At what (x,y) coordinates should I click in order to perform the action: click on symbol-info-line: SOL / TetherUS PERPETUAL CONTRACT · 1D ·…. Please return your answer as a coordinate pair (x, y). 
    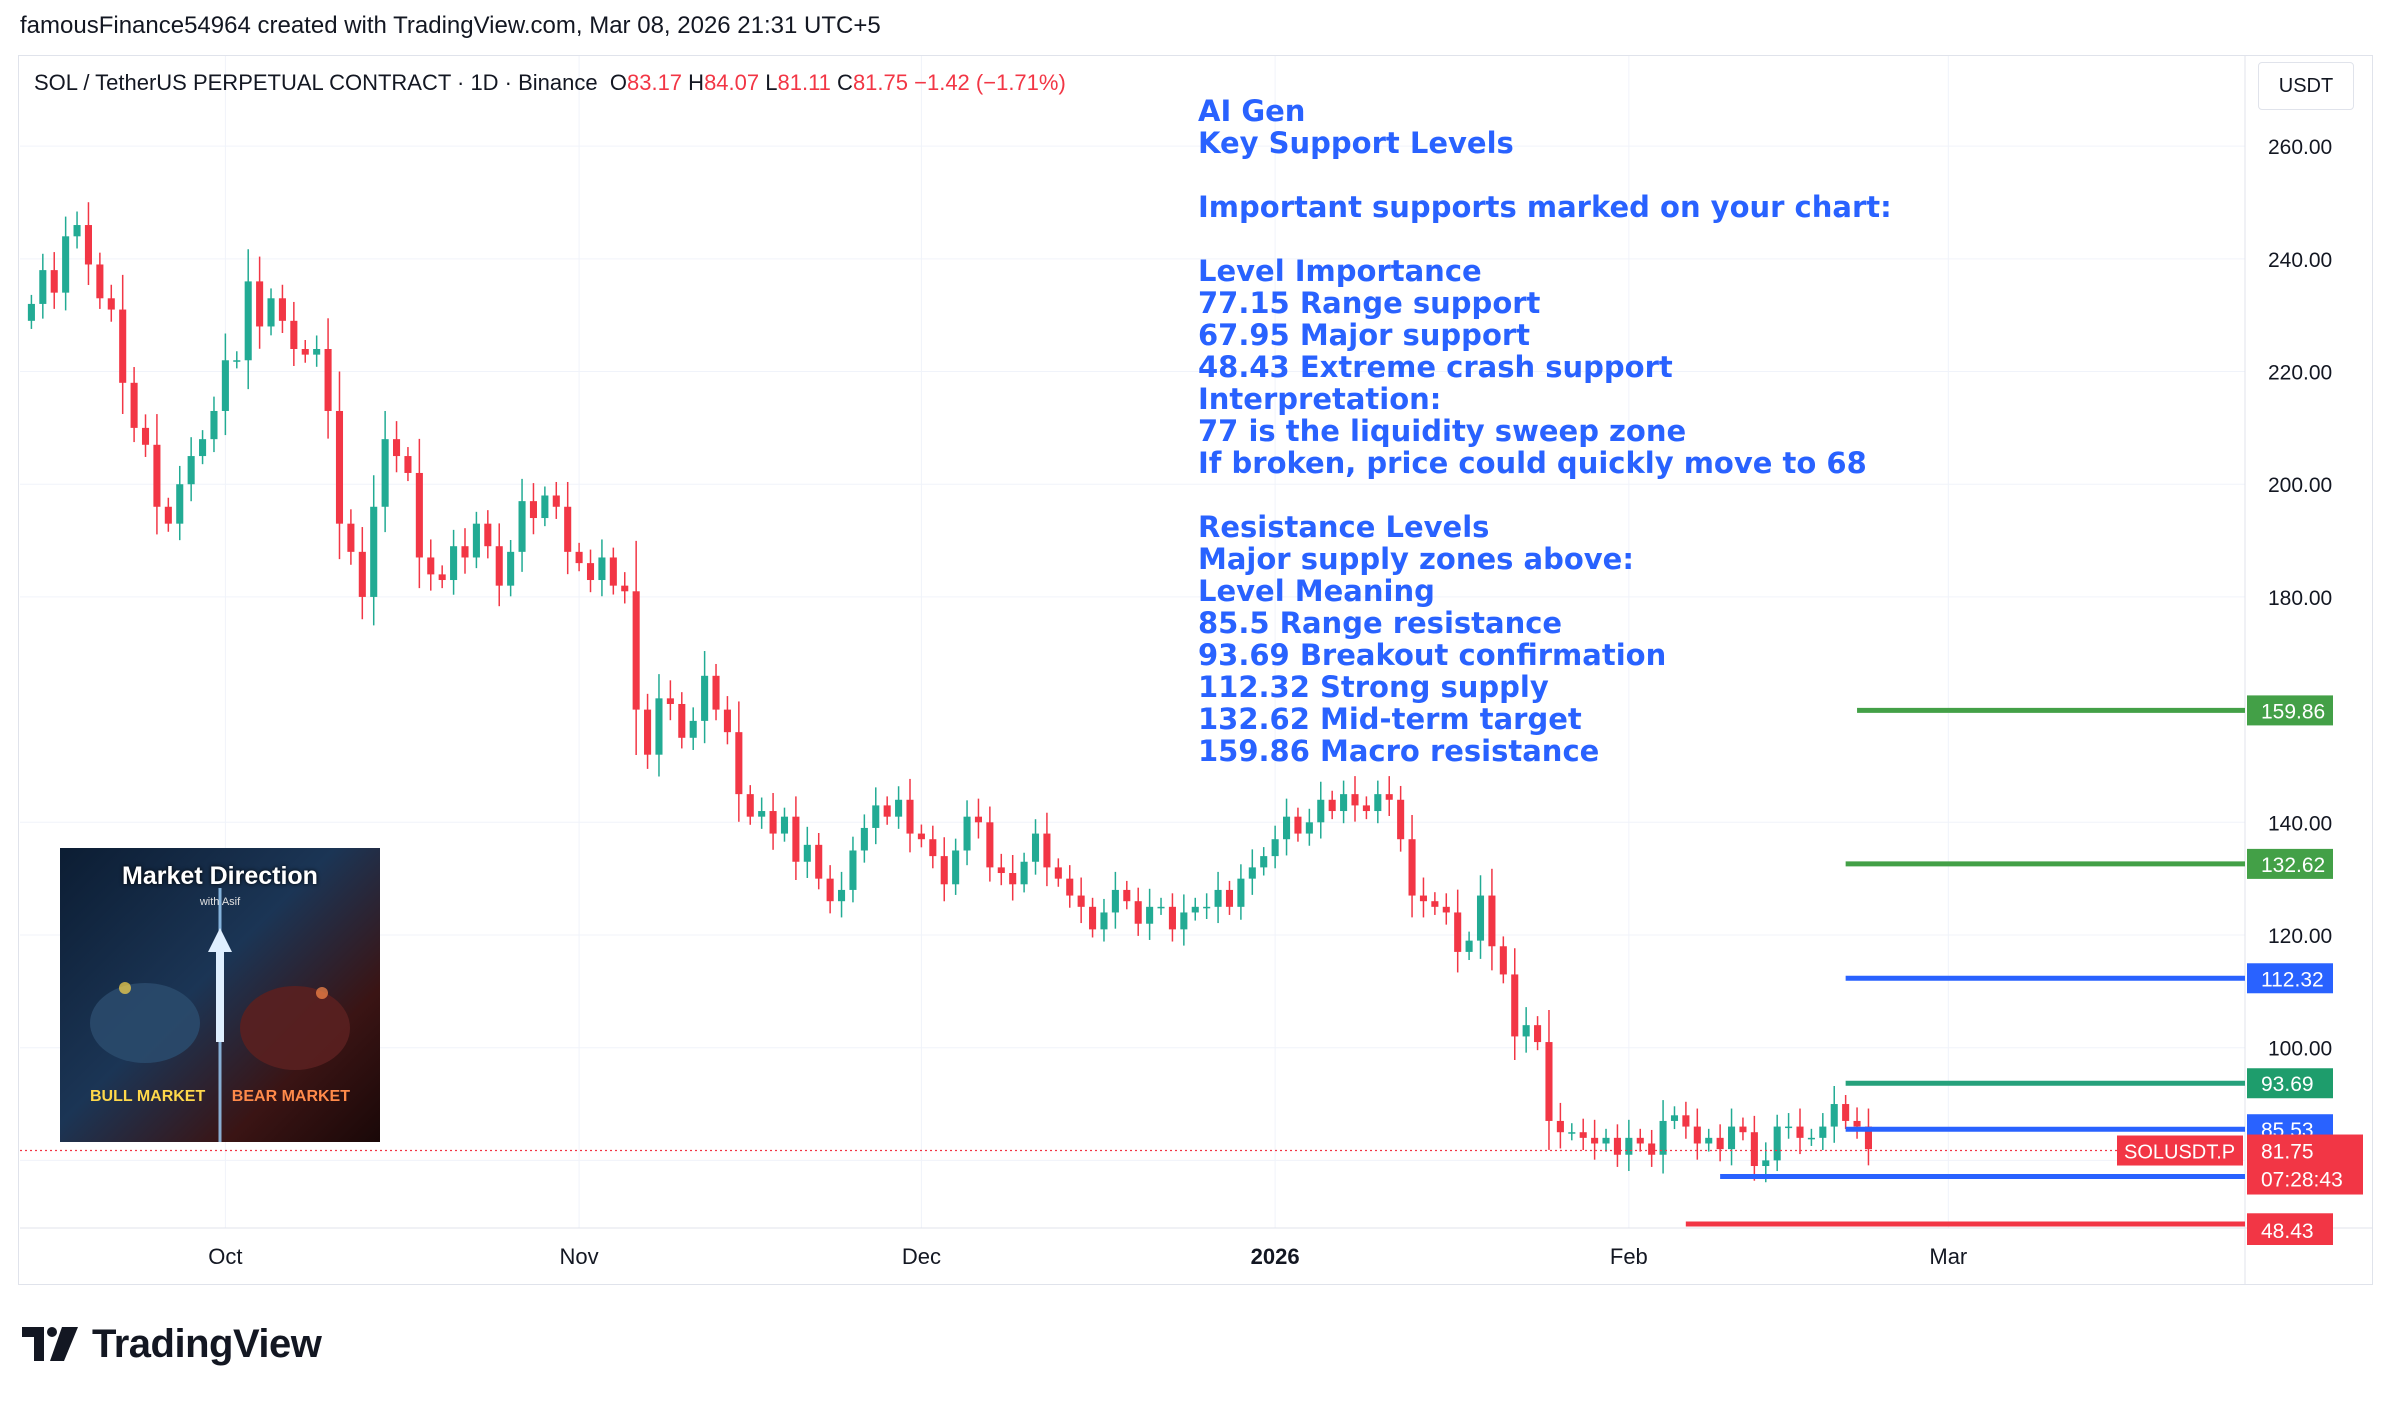
    Looking at the image, I should click on (550, 83).